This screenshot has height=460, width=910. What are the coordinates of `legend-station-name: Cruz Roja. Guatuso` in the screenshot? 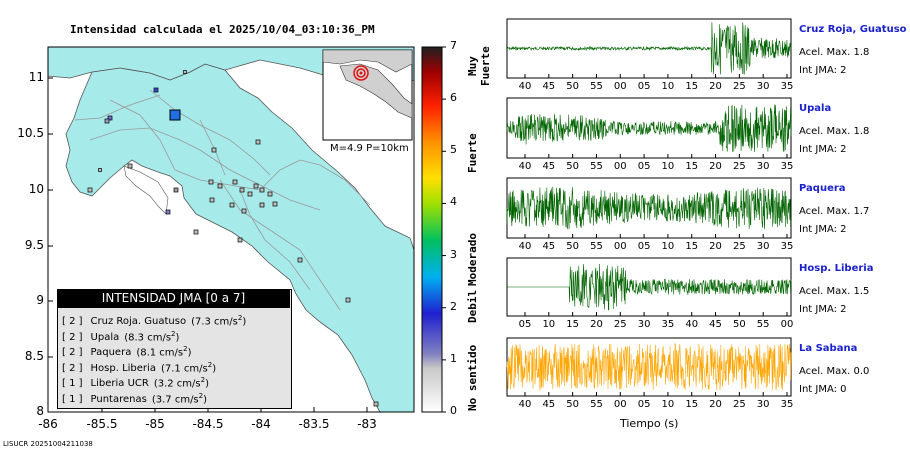 It's located at (138, 322).